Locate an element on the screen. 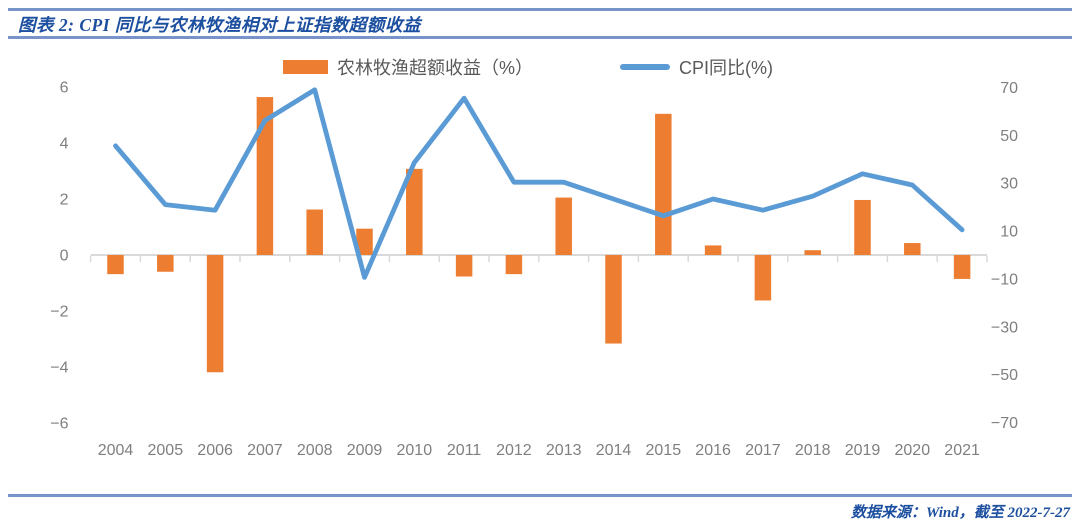 Image resolution: width=1080 pixels, height=530 pixels. left-axis-tick-label: 2 is located at coordinates (64, 200).